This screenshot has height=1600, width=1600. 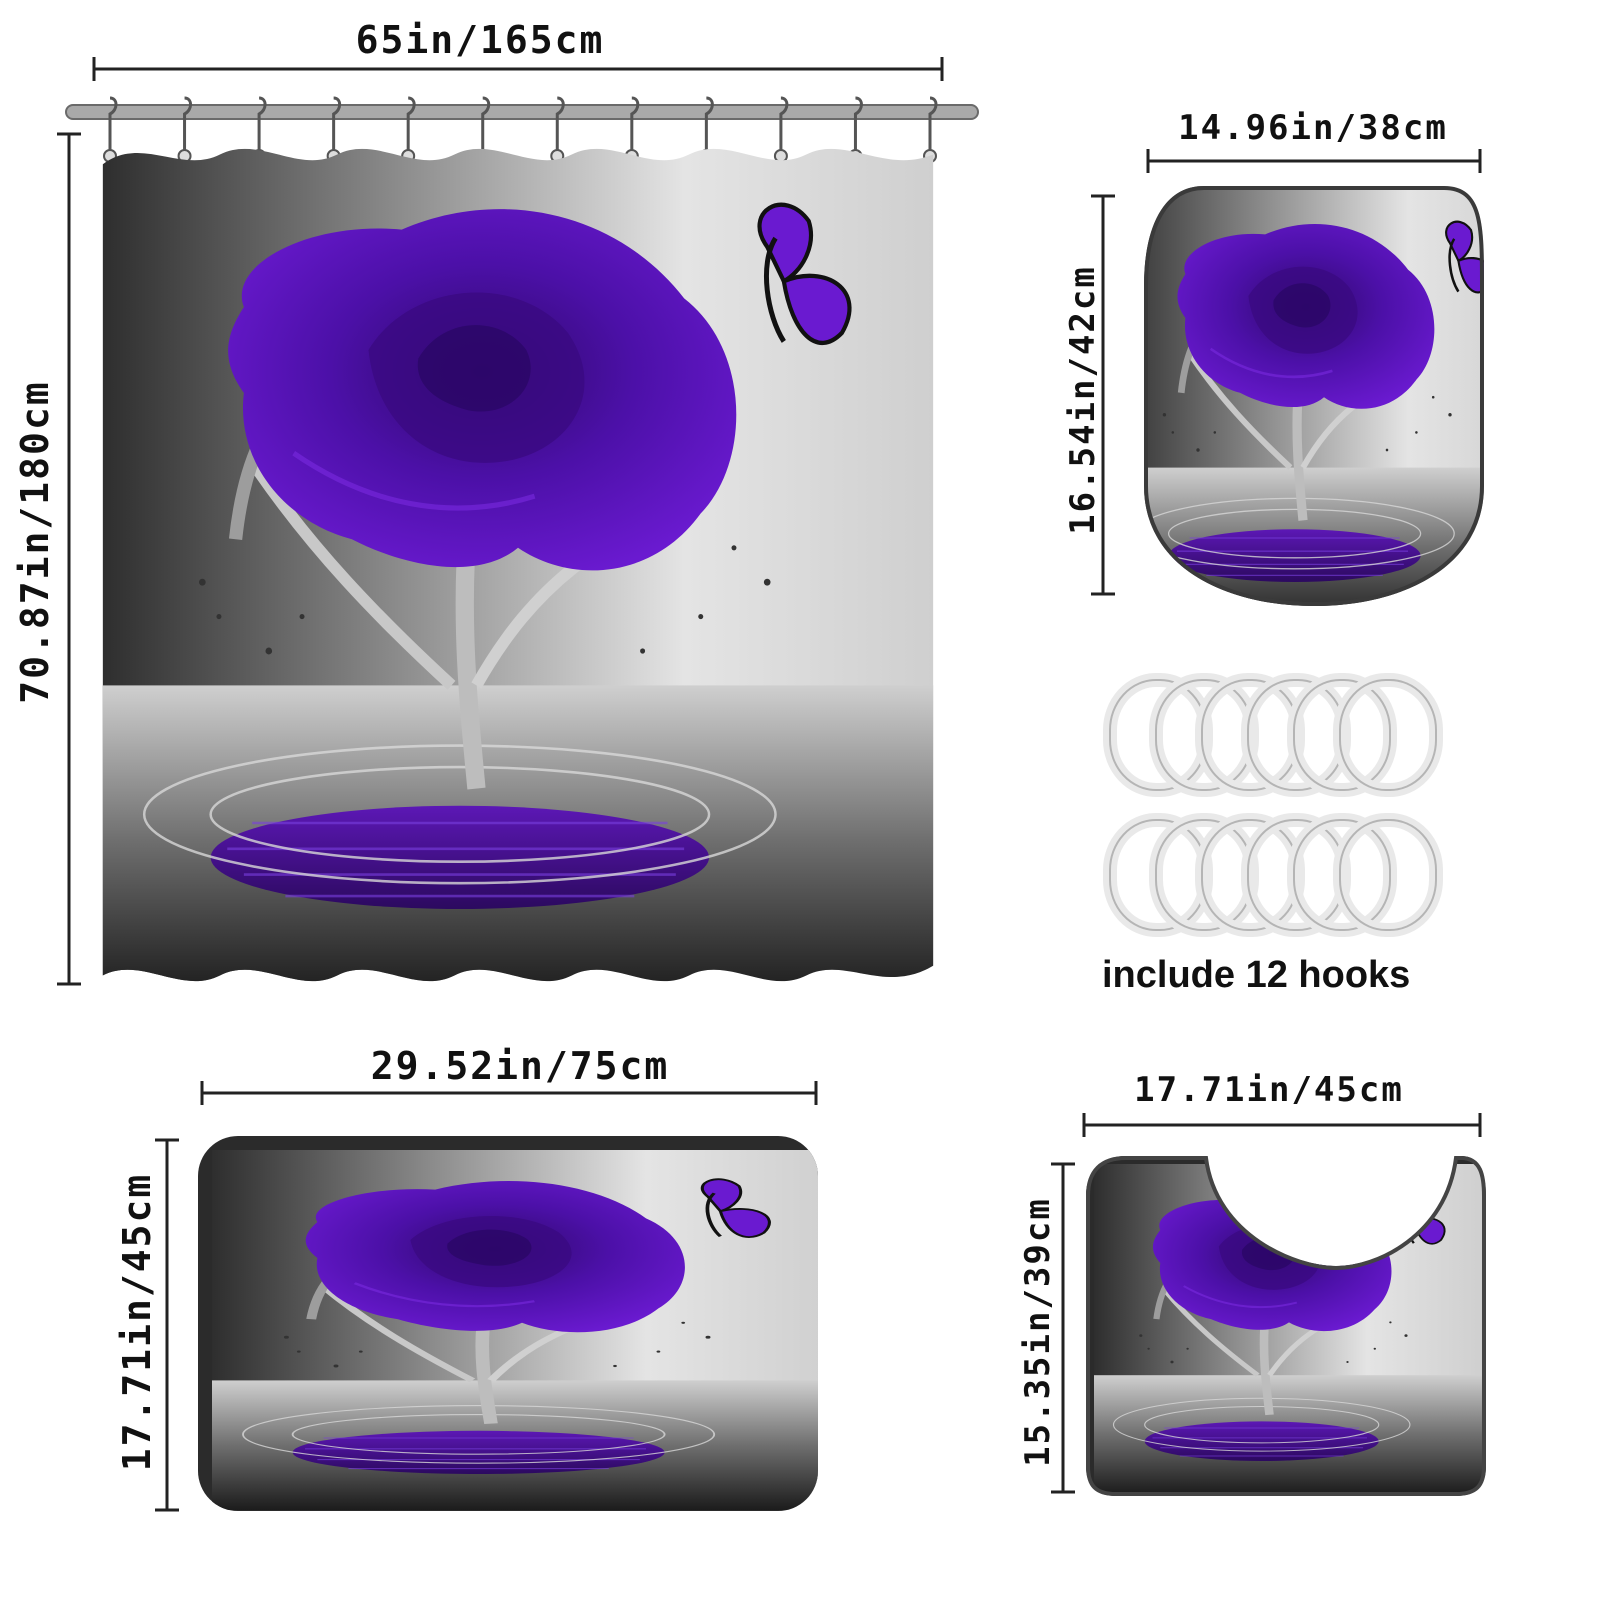 I want to click on contour-mat-image, so click(x=1286, y=1326).